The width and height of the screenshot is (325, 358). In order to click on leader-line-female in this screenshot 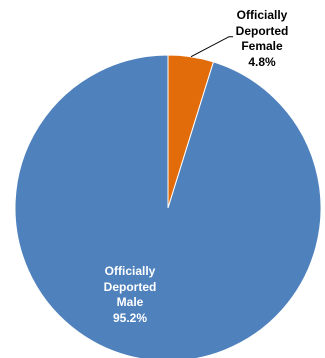, I will do `click(211, 47)`.